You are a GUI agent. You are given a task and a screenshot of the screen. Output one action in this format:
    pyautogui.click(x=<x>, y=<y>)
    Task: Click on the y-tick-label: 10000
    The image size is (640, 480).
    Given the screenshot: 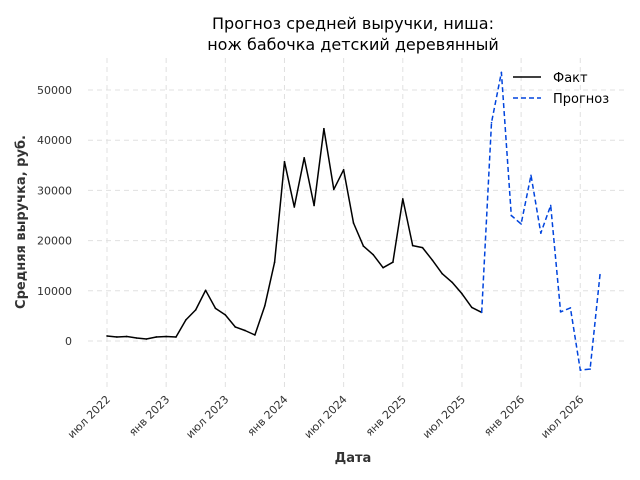 What is the action you would take?
    pyautogui.click(x=54, y=291)
    